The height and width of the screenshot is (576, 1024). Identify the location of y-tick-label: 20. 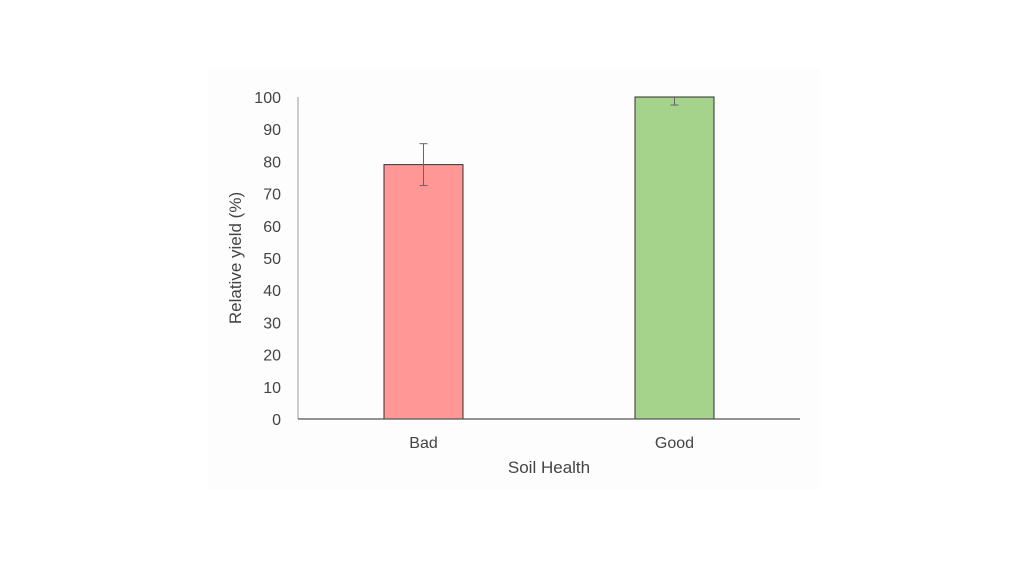
(272, 356).